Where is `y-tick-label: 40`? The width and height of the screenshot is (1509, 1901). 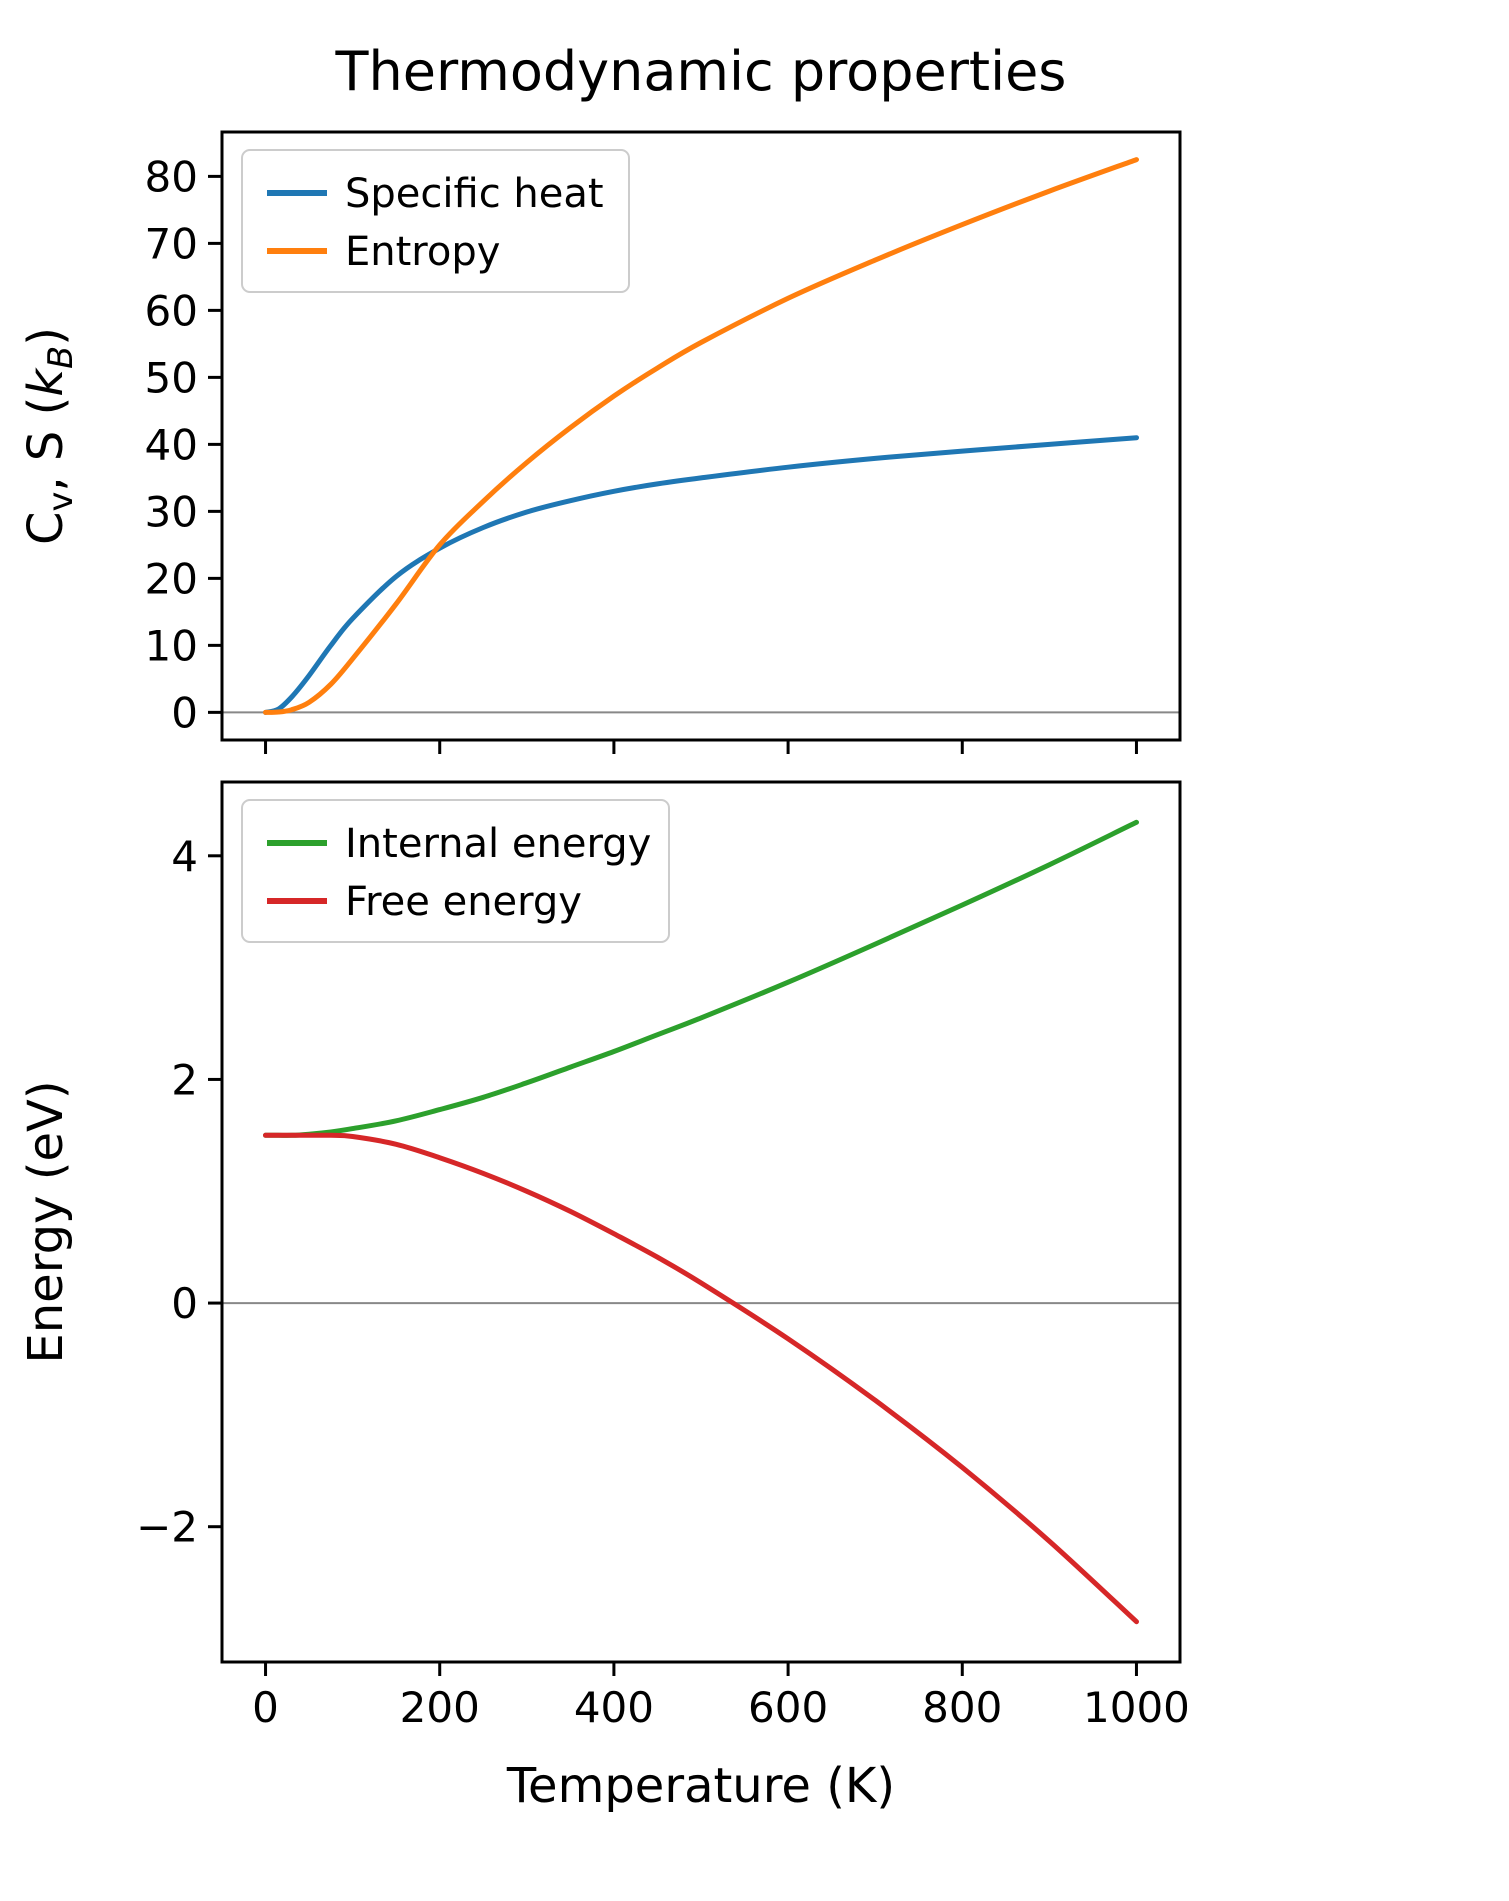
y-tick-label: 40 is located at coordinates (171, 444).